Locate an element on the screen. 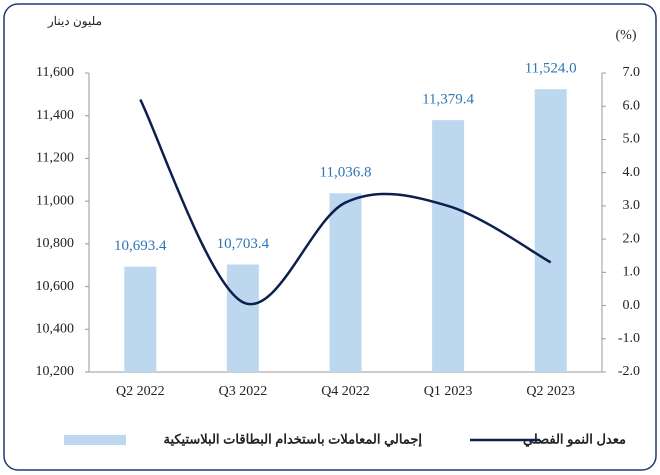  legend-label: معدل النمو الفصلي is located at coordinates (574, 439).